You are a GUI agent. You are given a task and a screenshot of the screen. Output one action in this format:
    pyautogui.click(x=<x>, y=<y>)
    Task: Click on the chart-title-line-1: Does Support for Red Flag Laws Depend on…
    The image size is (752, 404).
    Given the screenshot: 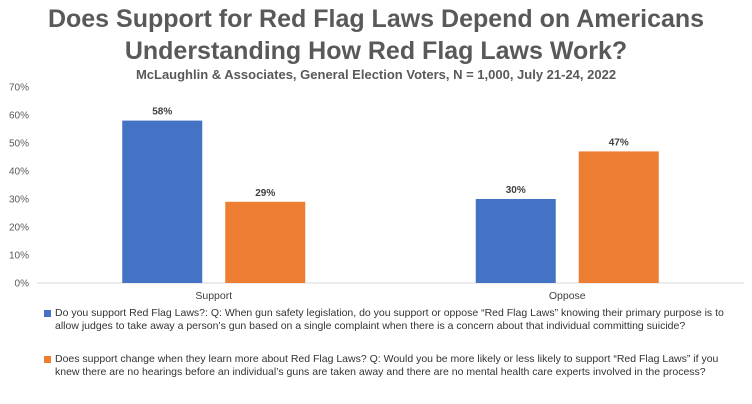 What is the action you would take?
    pyautogui.click(x=376, y=19)
    